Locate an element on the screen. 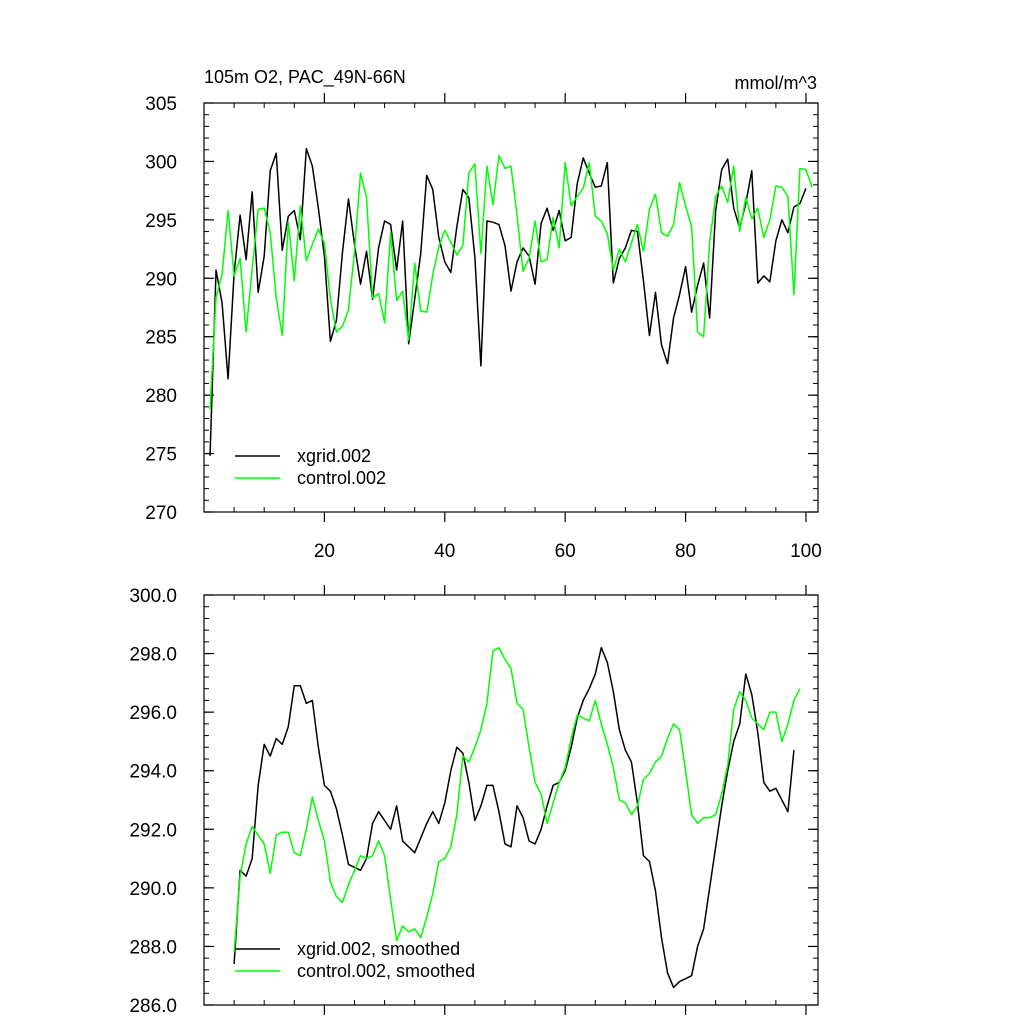  y-tick-label: 285 is located at coordinates (161, 338).